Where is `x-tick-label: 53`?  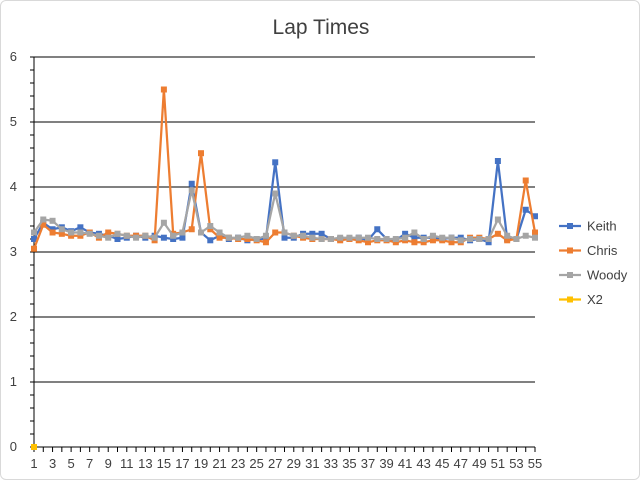 x-tick-label: 53 is located at coordinates (516, 463).